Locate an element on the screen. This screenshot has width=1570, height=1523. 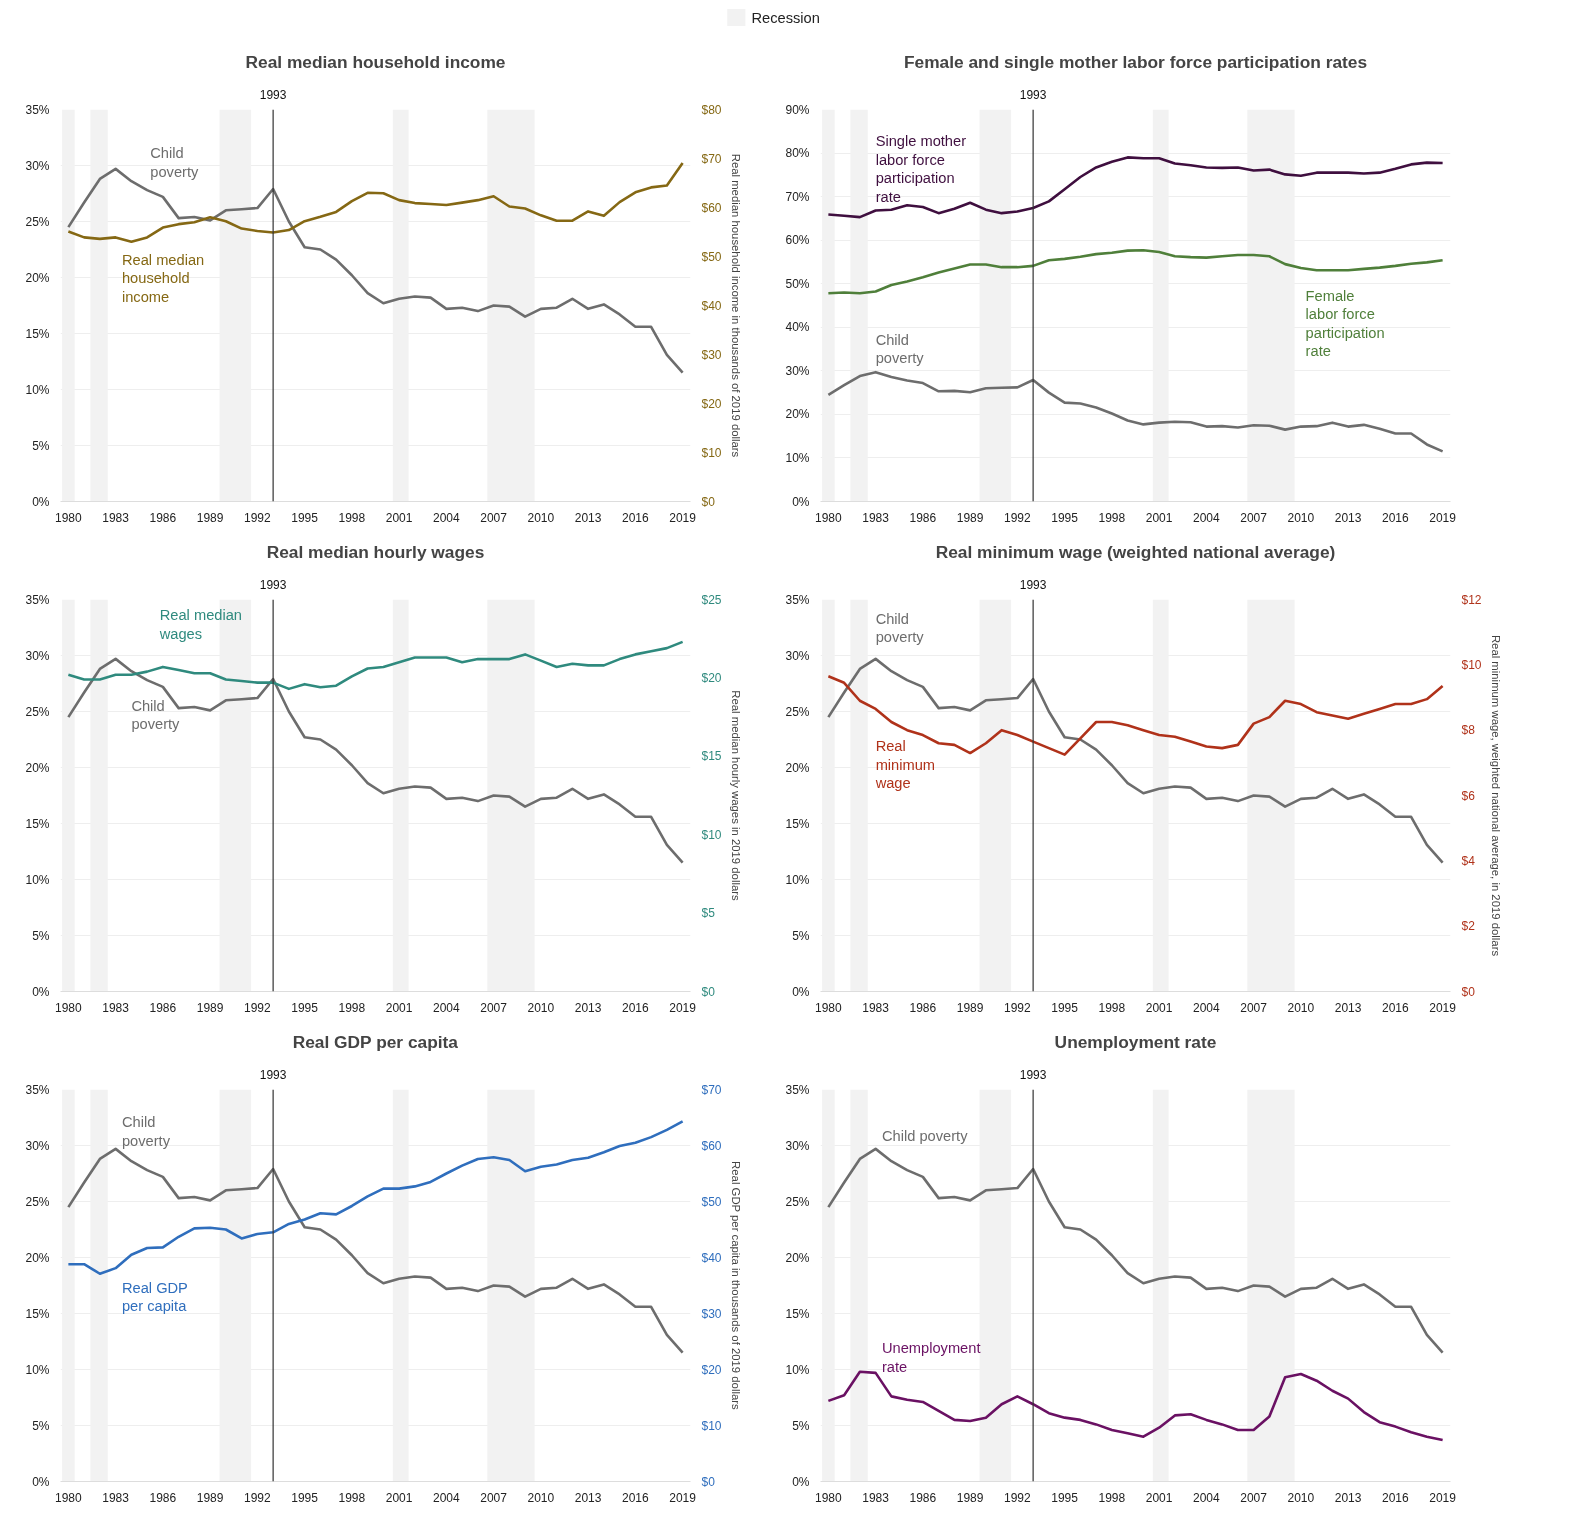
legend-label: Recession is located at coordinates (785, 17).